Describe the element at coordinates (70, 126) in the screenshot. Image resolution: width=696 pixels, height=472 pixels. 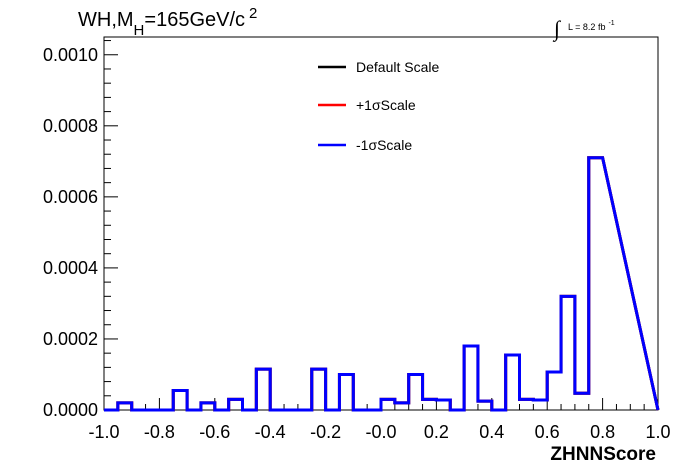
I see `y-tick-label: 0.0008` at that location.